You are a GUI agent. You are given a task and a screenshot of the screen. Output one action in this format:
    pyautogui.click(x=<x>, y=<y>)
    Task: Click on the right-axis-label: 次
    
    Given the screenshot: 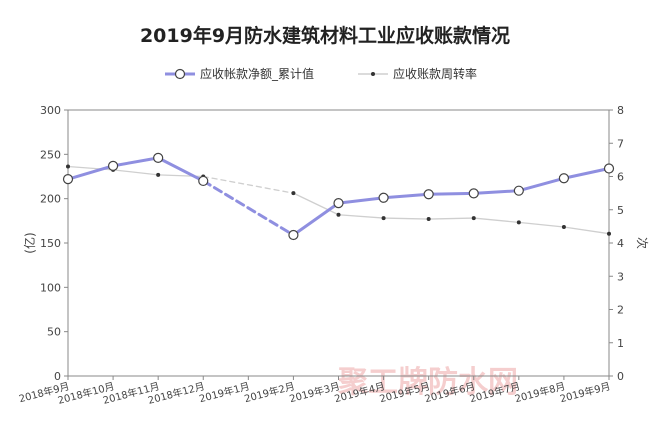 What is the action you would take?
    pyautogui.click(x=642, y=243)
    